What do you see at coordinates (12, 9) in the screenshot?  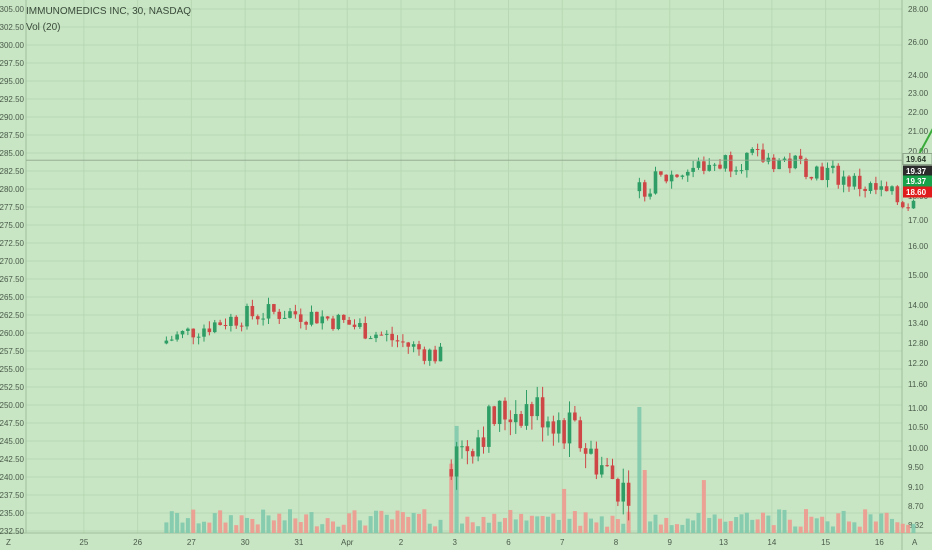 I see `left-axis-tick-label: 305.00` at bounding box center [12, 9].